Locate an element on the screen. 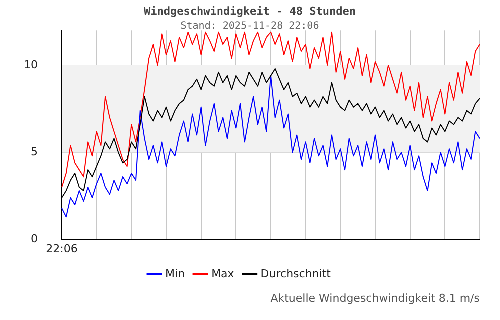 This screenshot has height=320, width=500. chart-subtitle: Stand: 2025-11-28 22:06 is located at coordinates (250, 26).